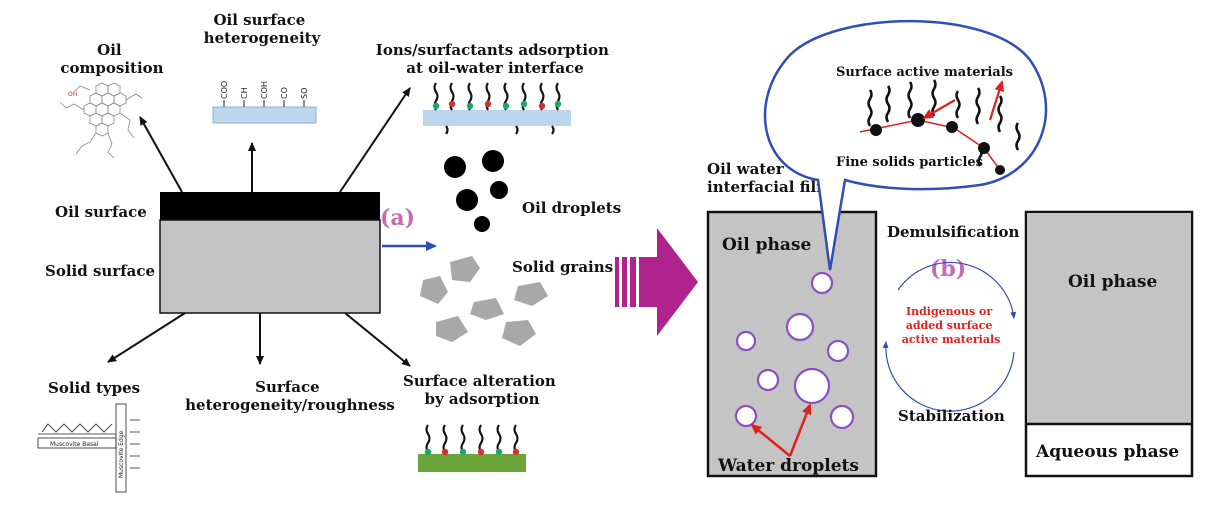 The height and width of the screenshot is (506, 1224). I want to click on asphaltene-molecule-icon, so click(101, 120).